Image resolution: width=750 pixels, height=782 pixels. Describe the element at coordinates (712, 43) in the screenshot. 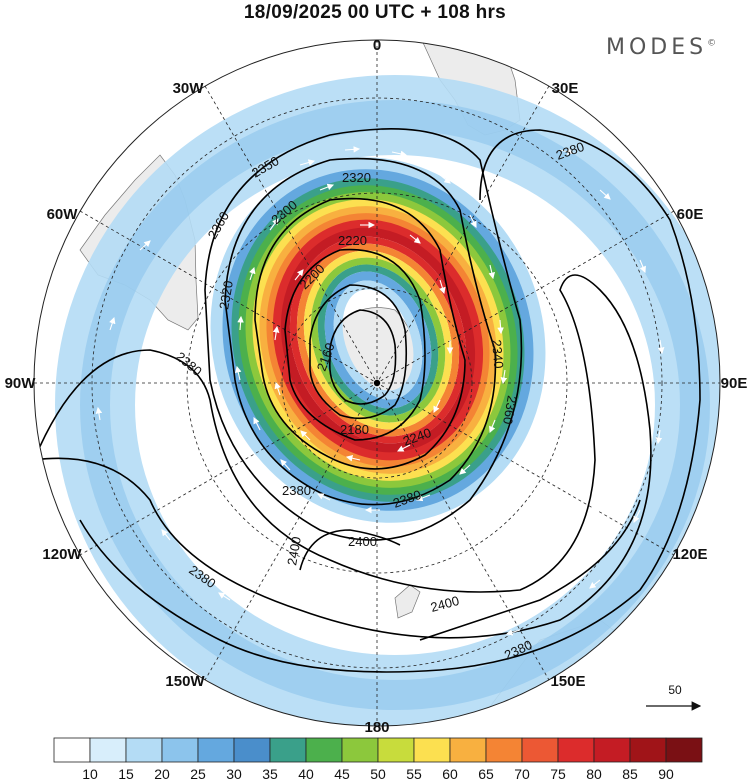

I see `copyright-mark: ©` at that location.